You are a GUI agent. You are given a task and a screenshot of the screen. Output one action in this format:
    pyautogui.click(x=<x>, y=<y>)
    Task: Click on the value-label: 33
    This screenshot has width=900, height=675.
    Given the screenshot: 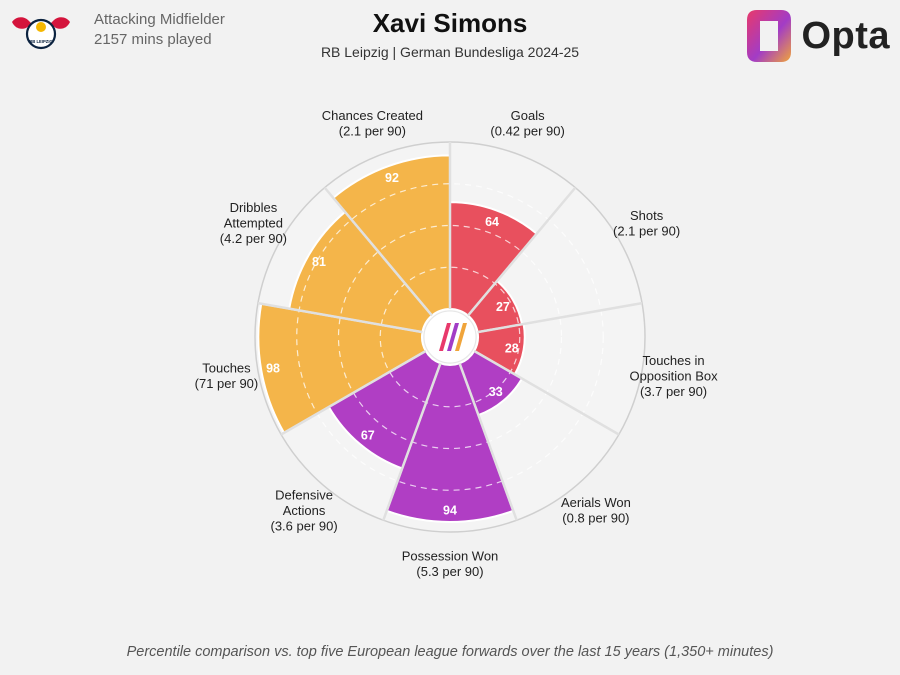 What is the action you would take?
    pyautogui.click(x=496, y=392)
    